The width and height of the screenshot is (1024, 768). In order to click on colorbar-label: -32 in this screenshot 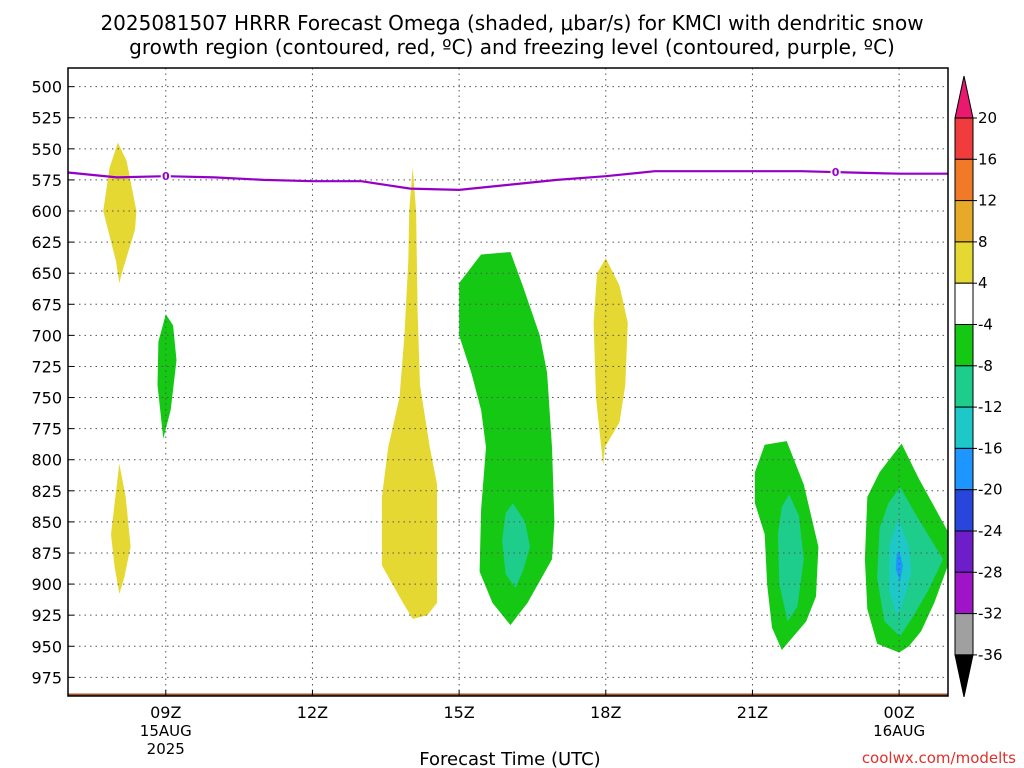, I will do `click(990, 614)`.